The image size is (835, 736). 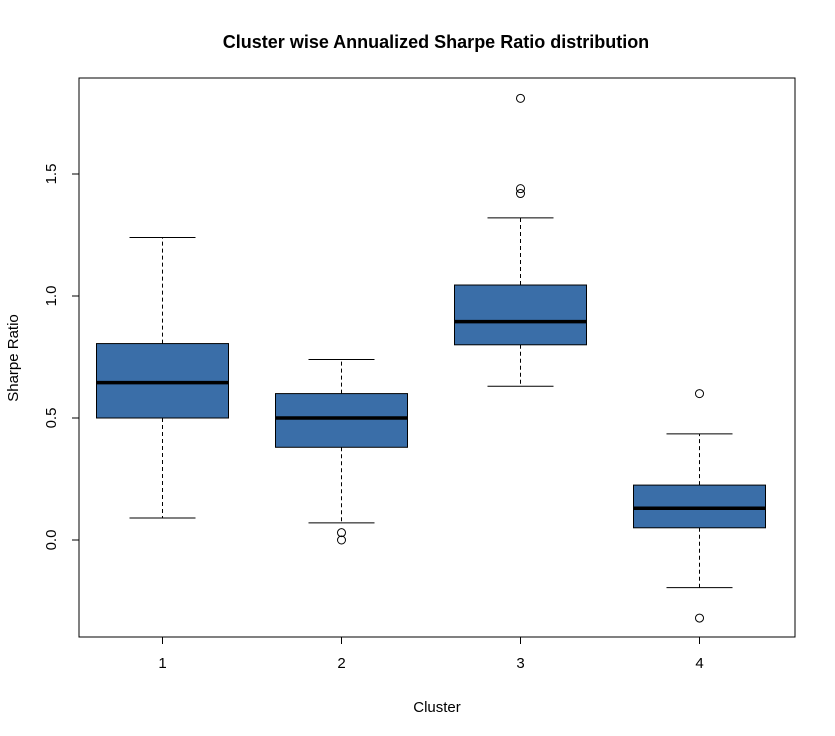 I want to click on y-tick-label: 1.5, so click(x=51, y=174).